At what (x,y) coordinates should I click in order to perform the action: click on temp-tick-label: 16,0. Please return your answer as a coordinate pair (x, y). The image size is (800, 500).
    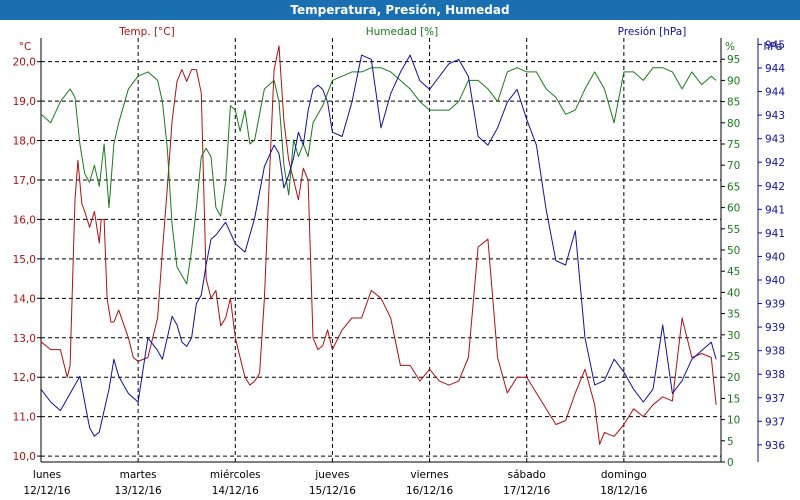
    Looking at the image, I should click on (24, 220).